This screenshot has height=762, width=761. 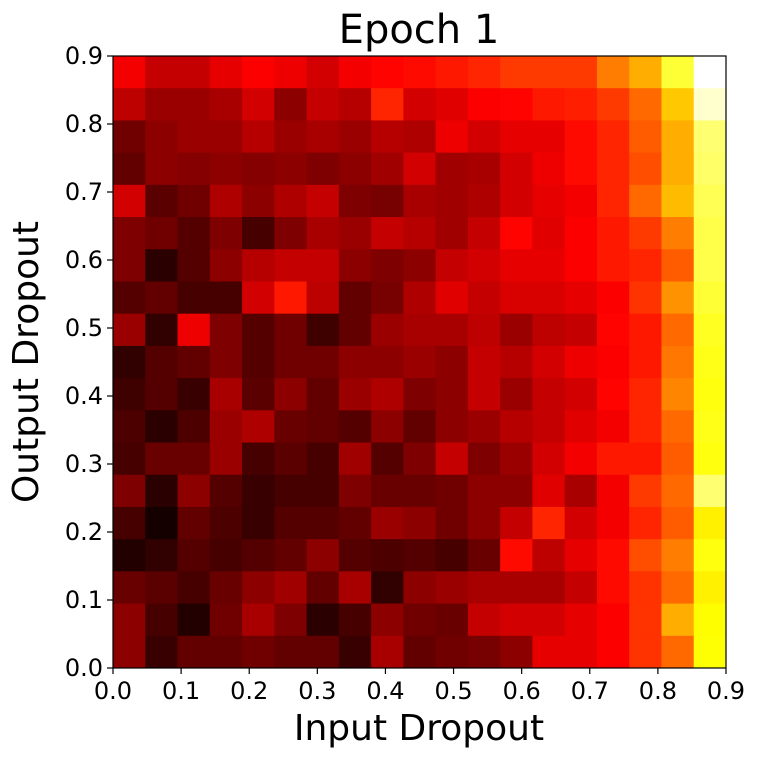 What do you see at coordinates (317, 691) in the screenshot?
I see `x-tick-label: 0.3` at bounding box center [317, 691].